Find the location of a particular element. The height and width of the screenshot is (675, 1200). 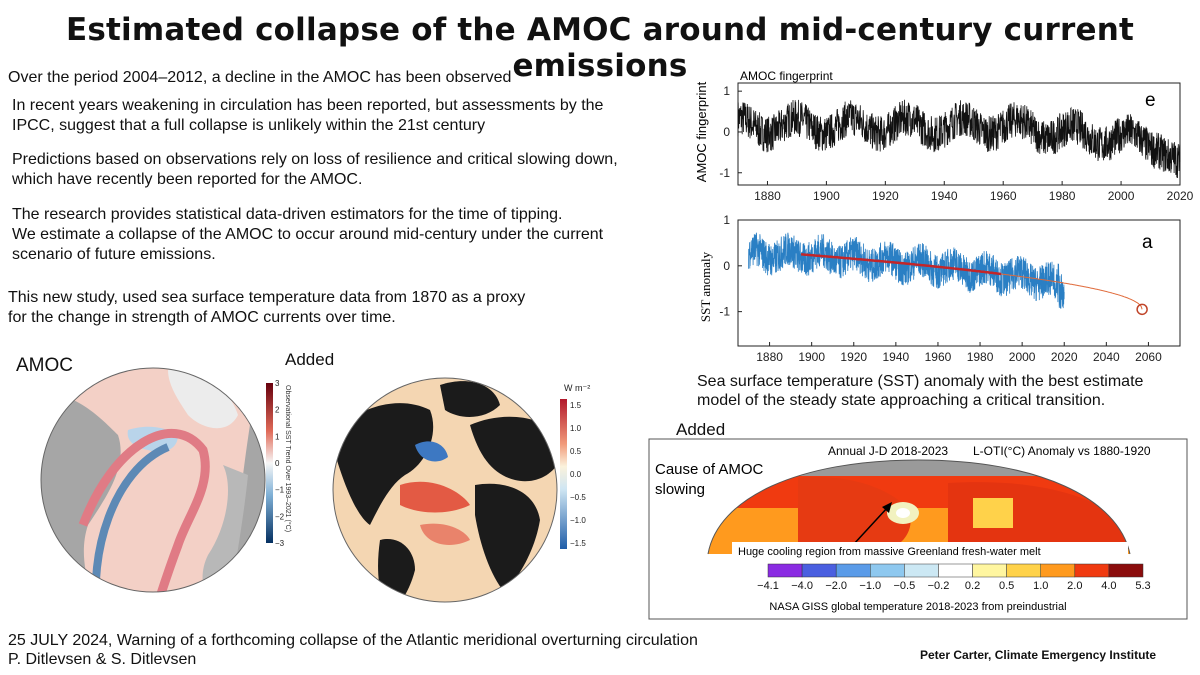

colorbar-tick: −3 is located at coordinates (280, 543).